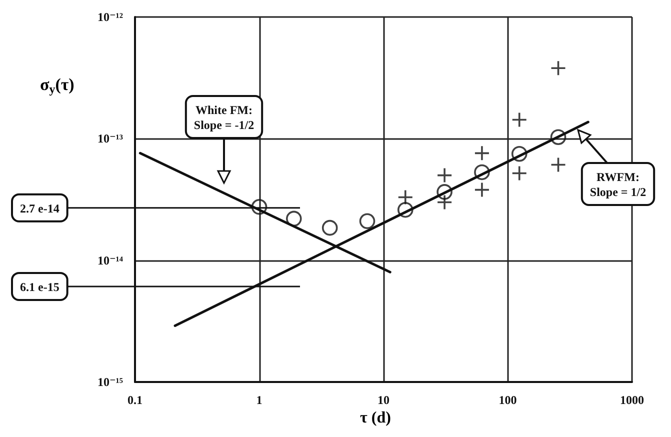  What do you see at coordinates (384, 400) in the screenshot?
I see `x-tick-label: 10` at bounding box center [384, 400].